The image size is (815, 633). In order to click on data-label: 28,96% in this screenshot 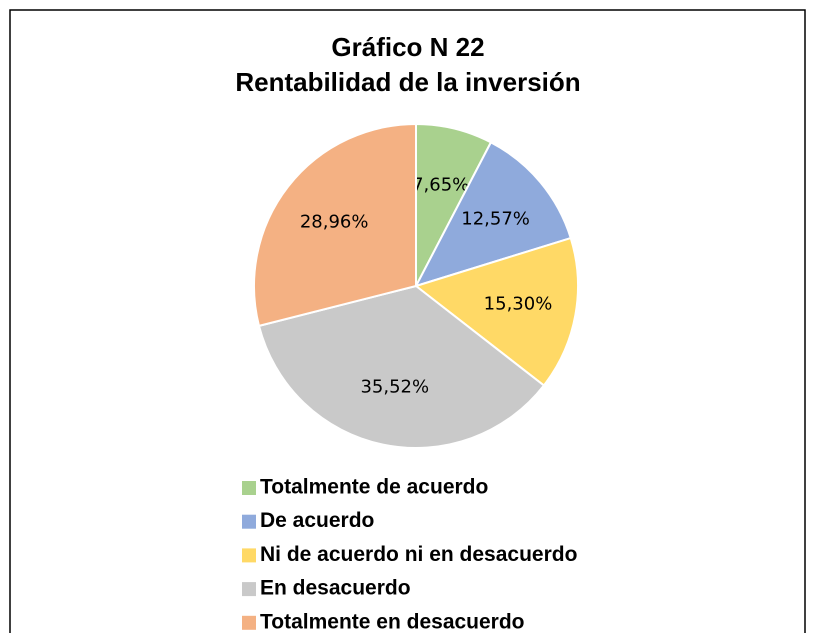, I will do `click(334, 221)`.